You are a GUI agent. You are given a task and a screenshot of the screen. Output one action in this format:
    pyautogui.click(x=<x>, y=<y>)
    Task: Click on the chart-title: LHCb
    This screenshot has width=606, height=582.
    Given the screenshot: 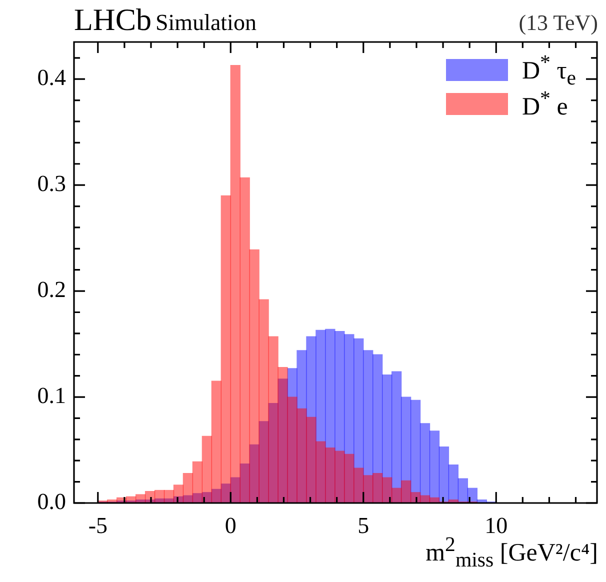 What is the action you would take?
    pyautogui.click(x=113, y=20)
    